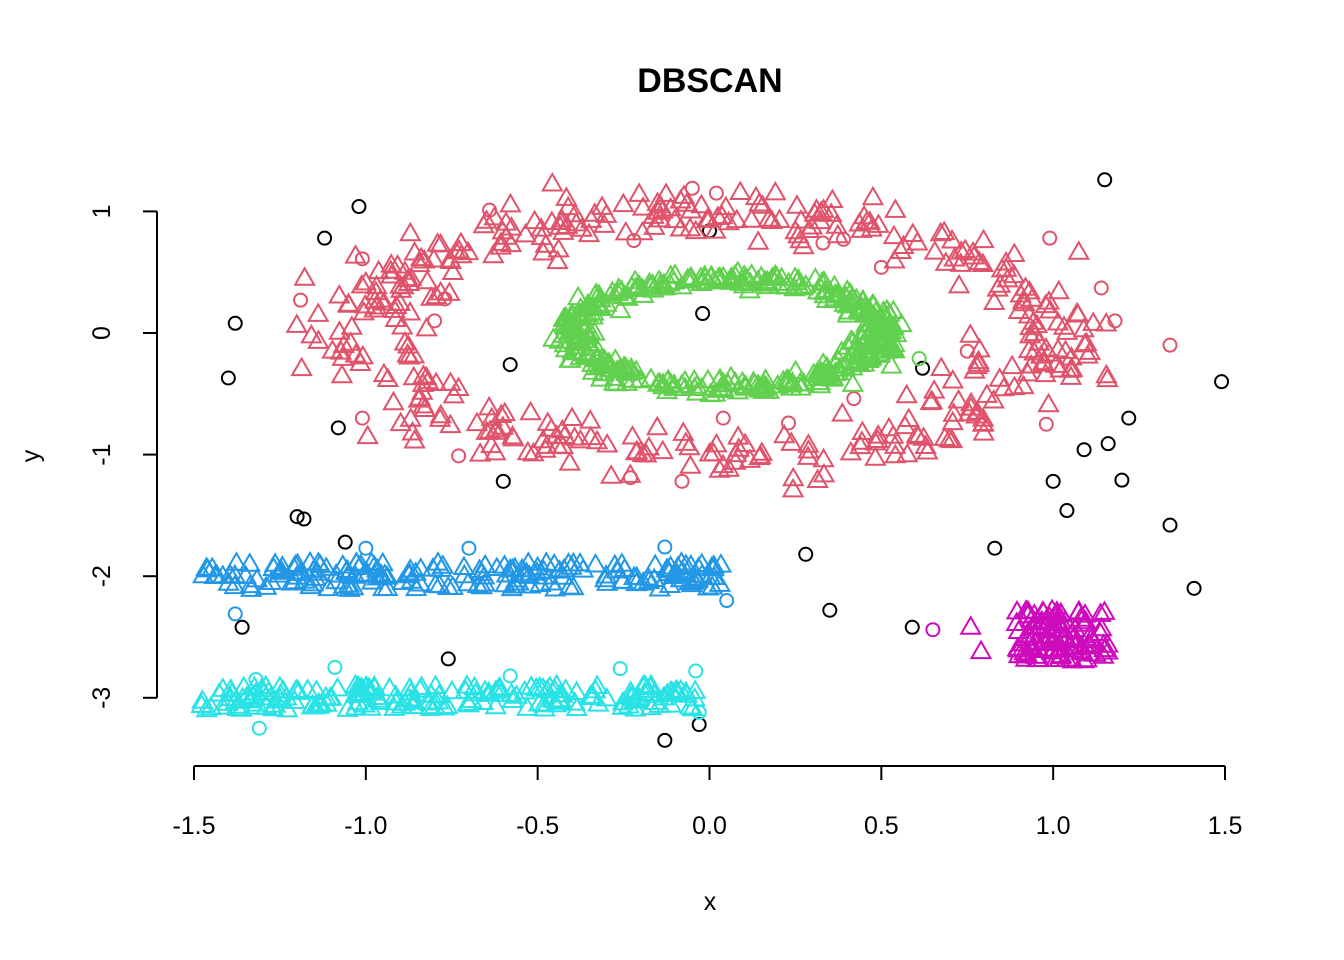 The image size is (1344, 960). I want to click on y-axis: -3 -2 -1 0 1, so click(123, 456).